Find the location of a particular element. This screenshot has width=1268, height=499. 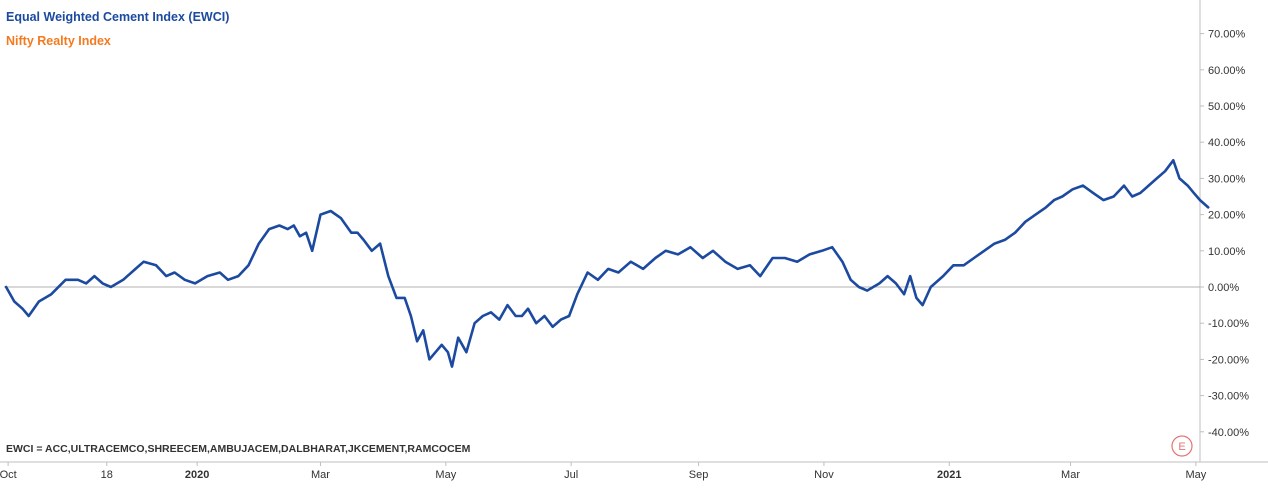

y-tick-label: 70.00% is located at coordinates (1227, 35).